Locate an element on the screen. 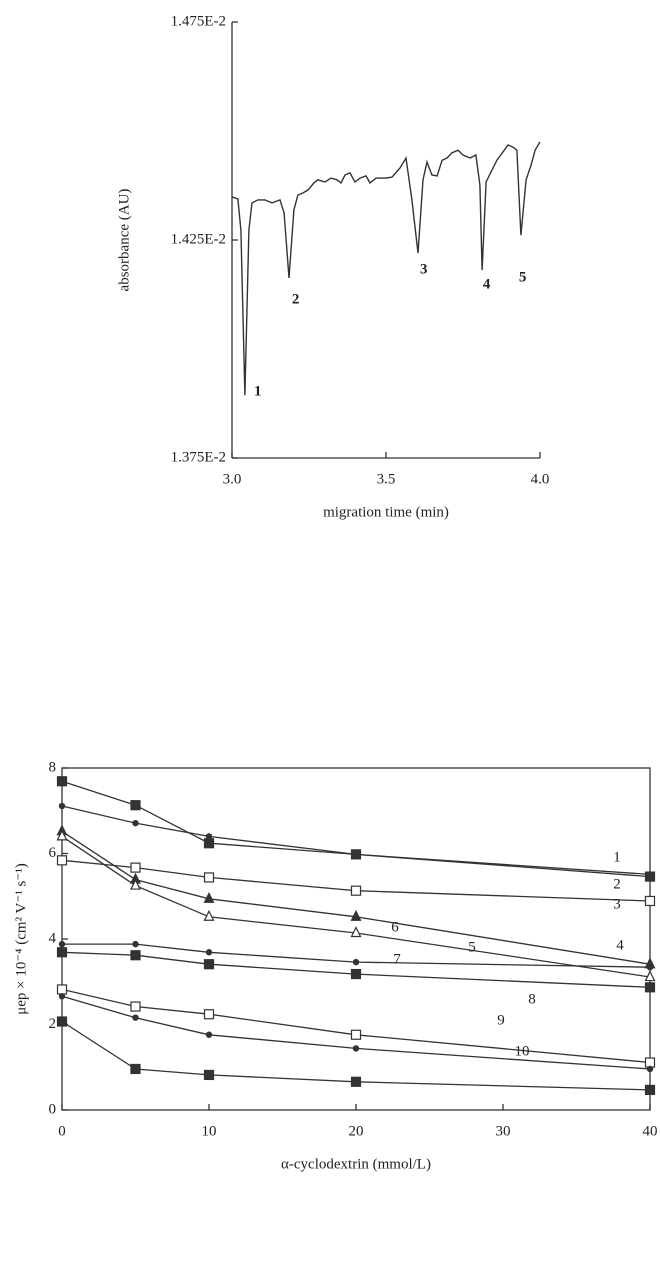 The height and width of the screenshot is (1266, 660). y-axis-label: absorbance (AU) is located at coordinates (124, 240).